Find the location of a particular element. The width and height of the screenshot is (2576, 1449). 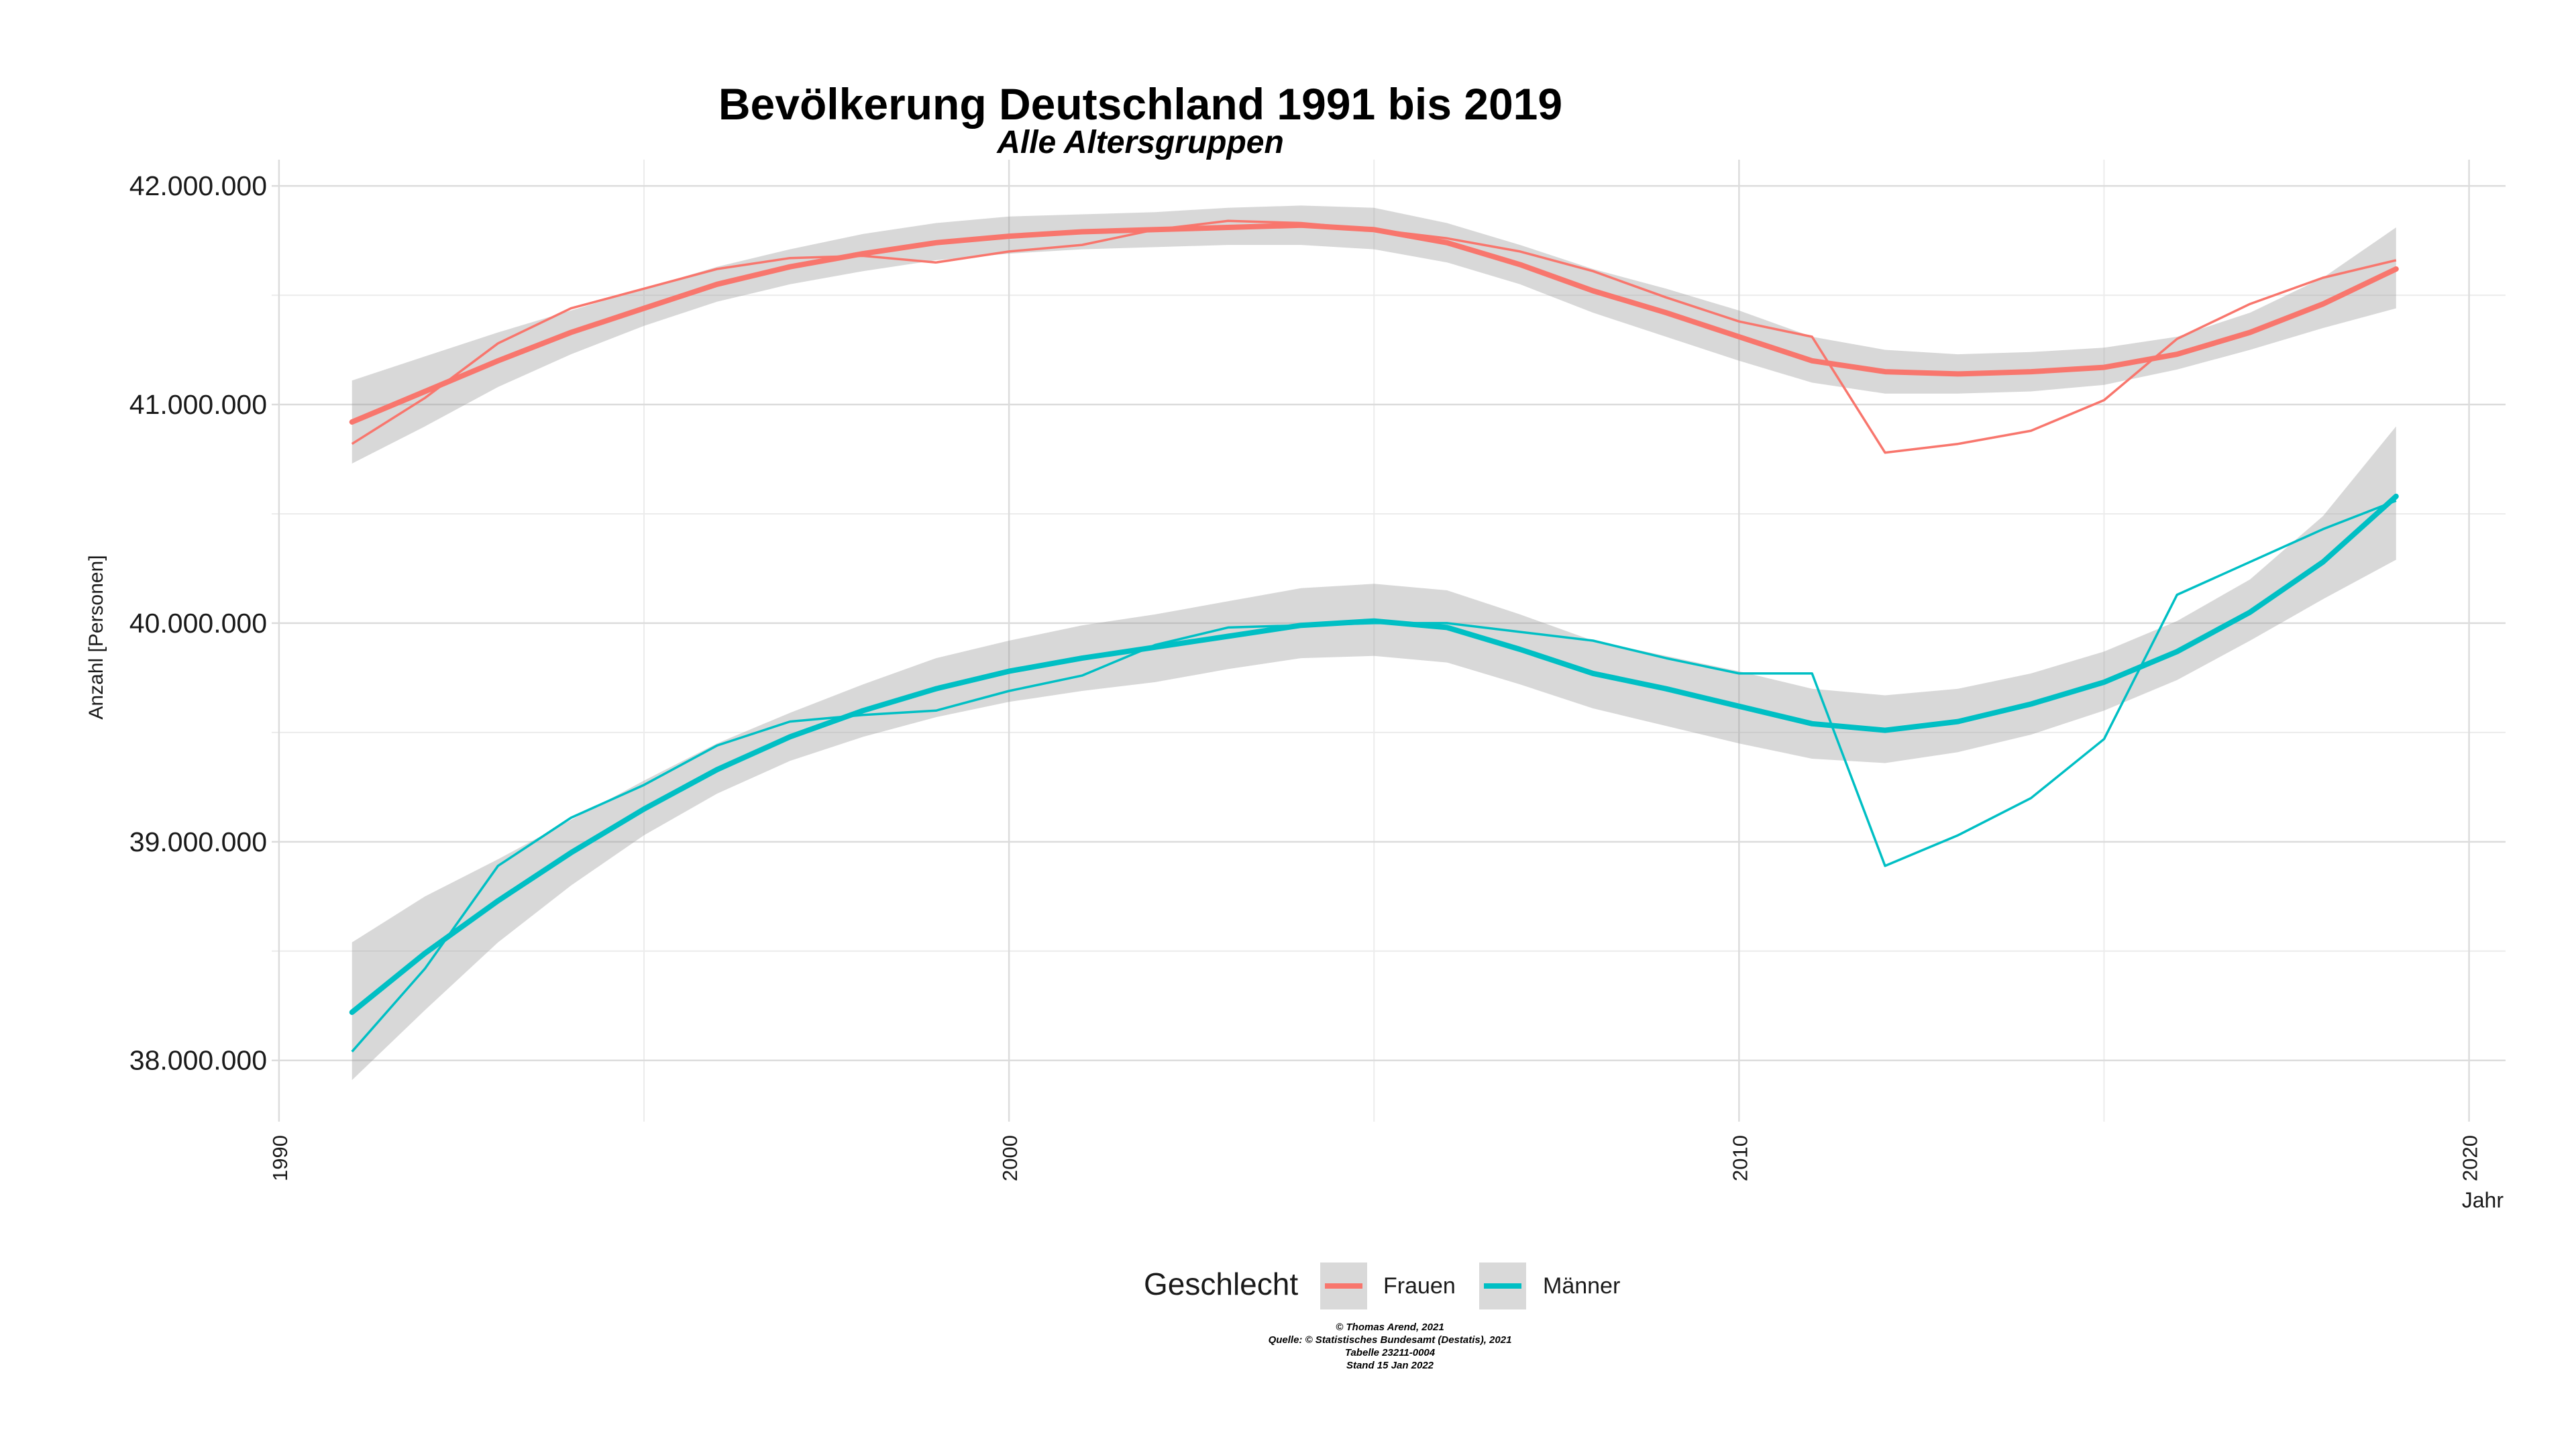

legend-key-frauen is located at coordinates (1343, 1286).